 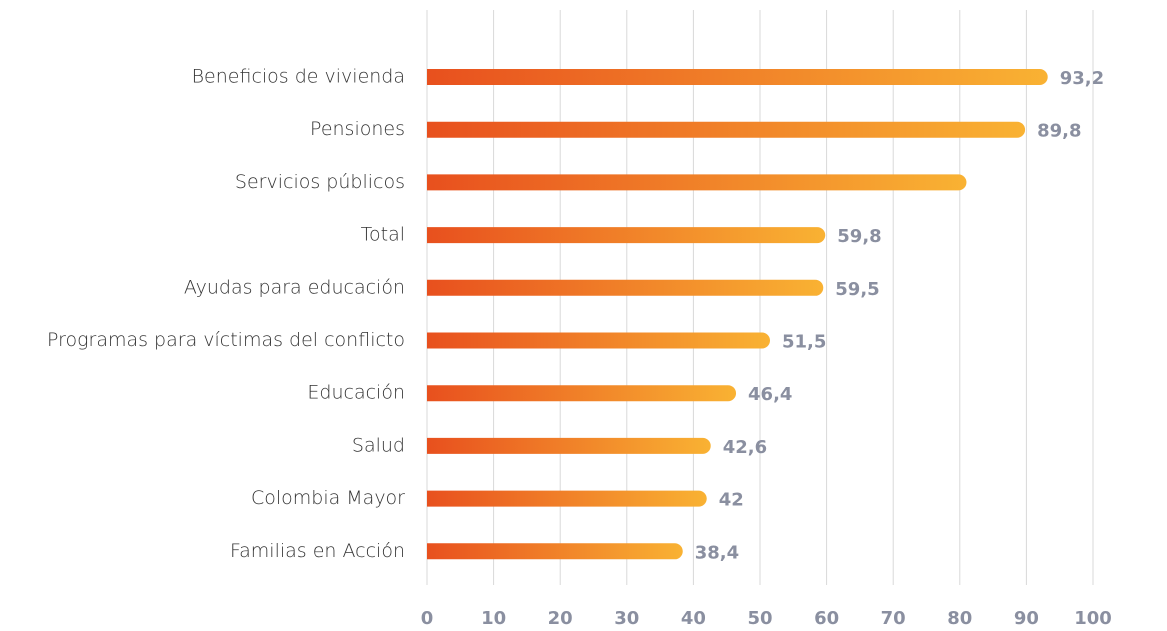 What do you see at coordinates (745, 447) in the screenshot?
I see `value-label: 42,6` at bounding box center [745, 447].